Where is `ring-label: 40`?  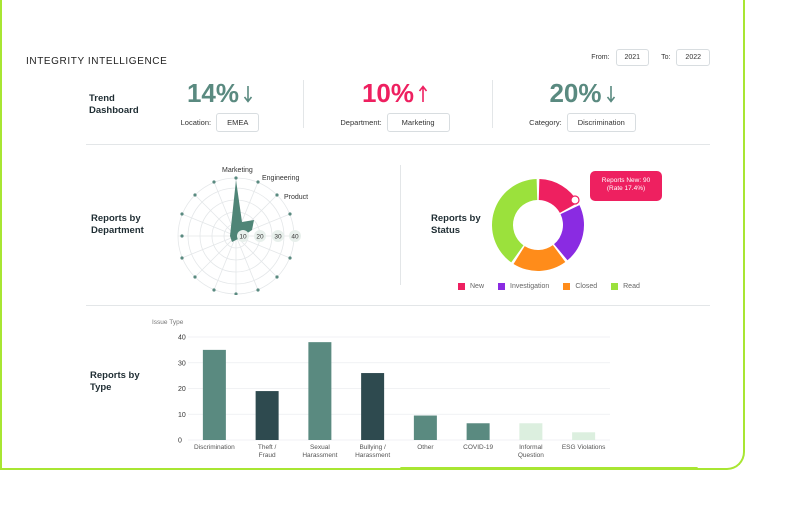 ring-label: 40 is located at coordinates (295, 237).